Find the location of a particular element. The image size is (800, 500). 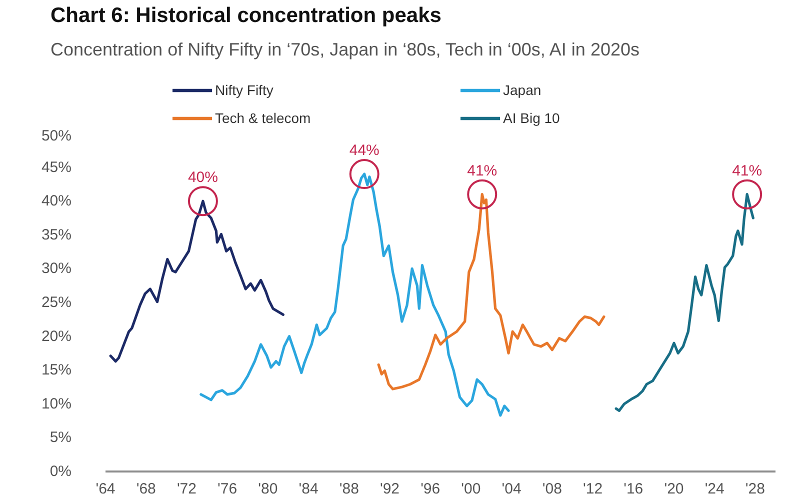

annotation: 44% is located at coordinates (364, 151).